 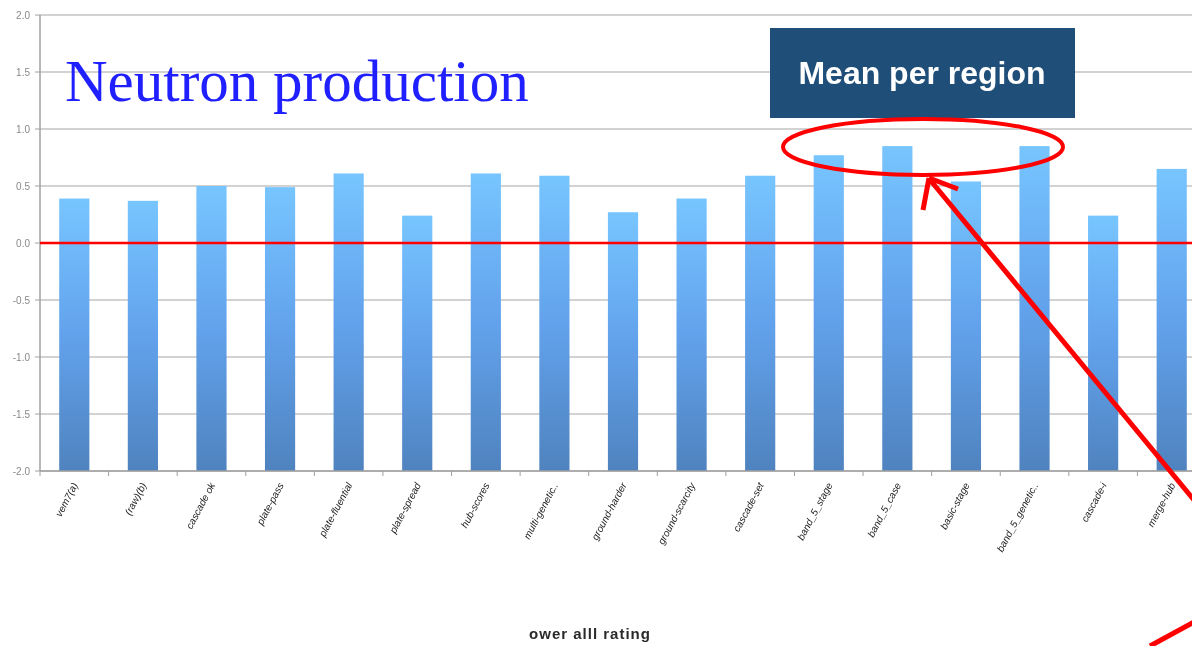 I want to click on y-tick-label: 1.5, so click(x=23, y=72).